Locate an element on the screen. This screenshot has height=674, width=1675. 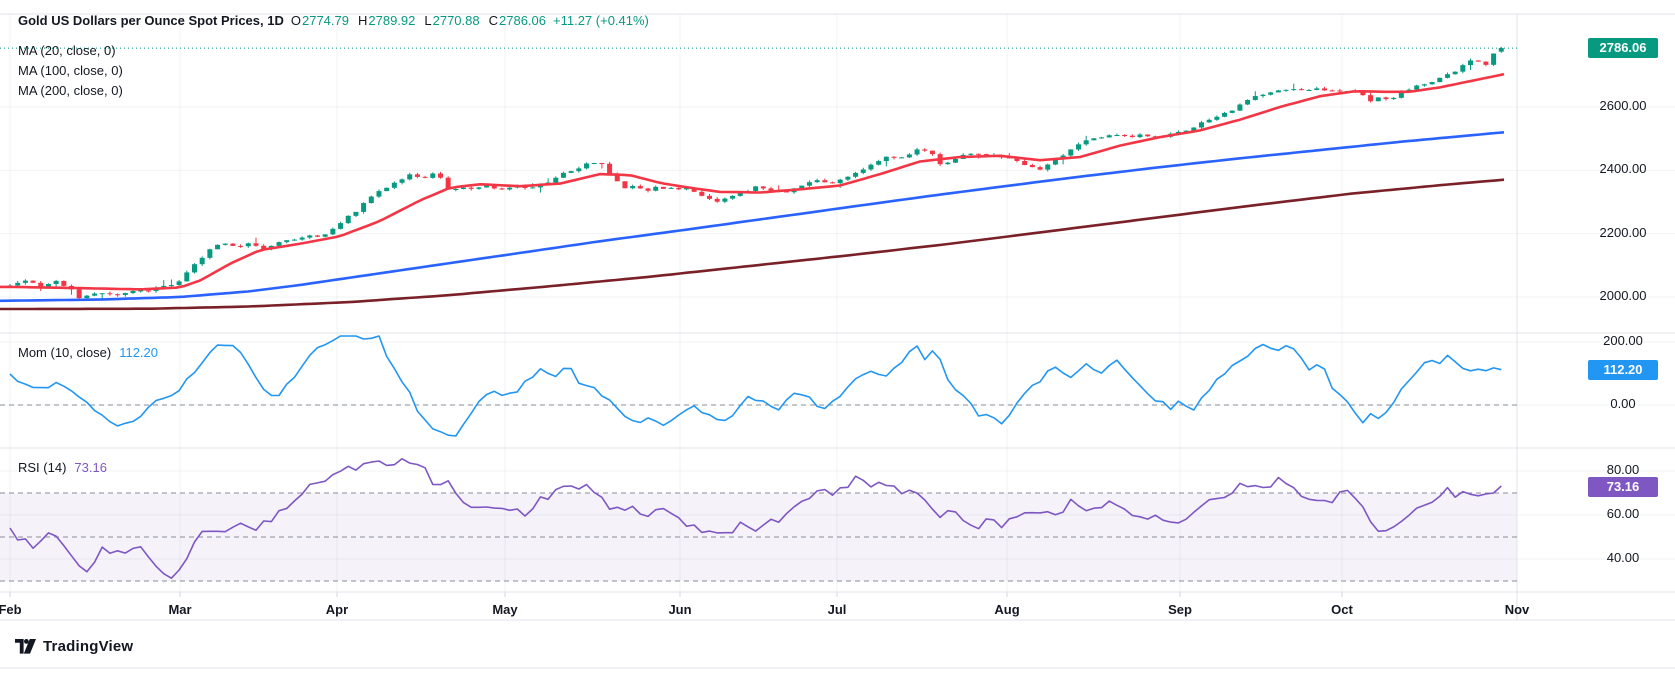
momentum-legend: Mom (10, close) 112.20 is located at coordinates (88, 352).